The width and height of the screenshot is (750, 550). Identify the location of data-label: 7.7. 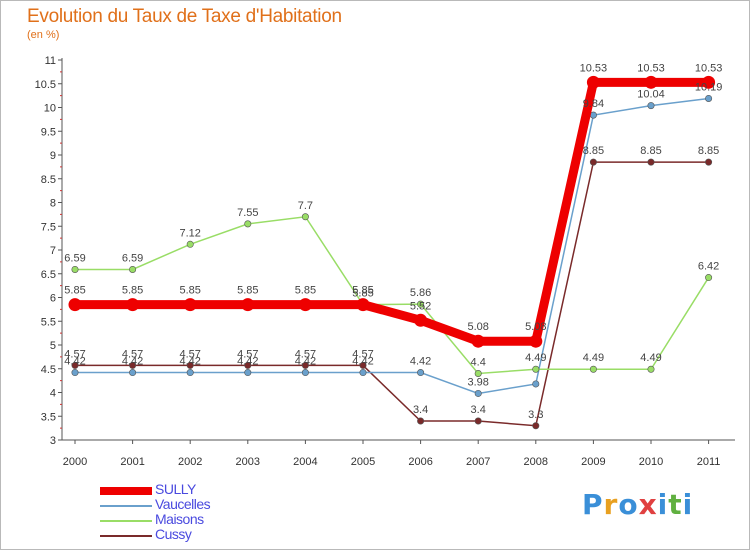
(305, 206).